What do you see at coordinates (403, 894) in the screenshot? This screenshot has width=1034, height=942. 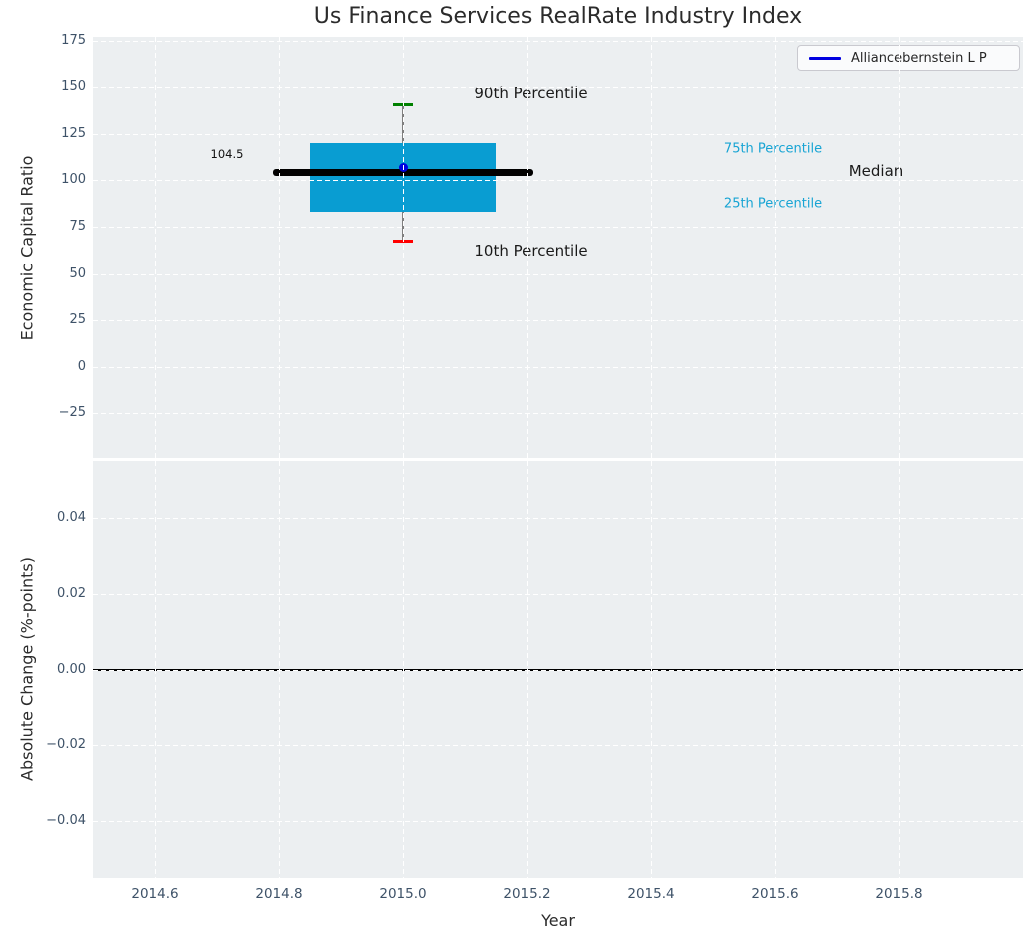 I see `x-tick-label: 2015.0` at bounding box center [403, 894].